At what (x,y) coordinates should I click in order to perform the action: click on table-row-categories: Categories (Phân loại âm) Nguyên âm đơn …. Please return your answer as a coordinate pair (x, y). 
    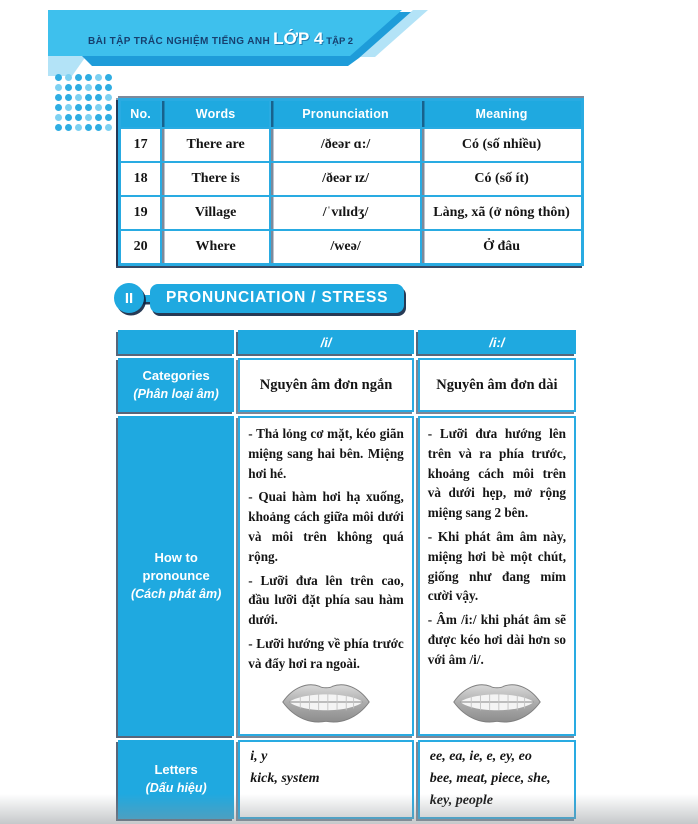
    Looking at the image, I should click on (347, 385).